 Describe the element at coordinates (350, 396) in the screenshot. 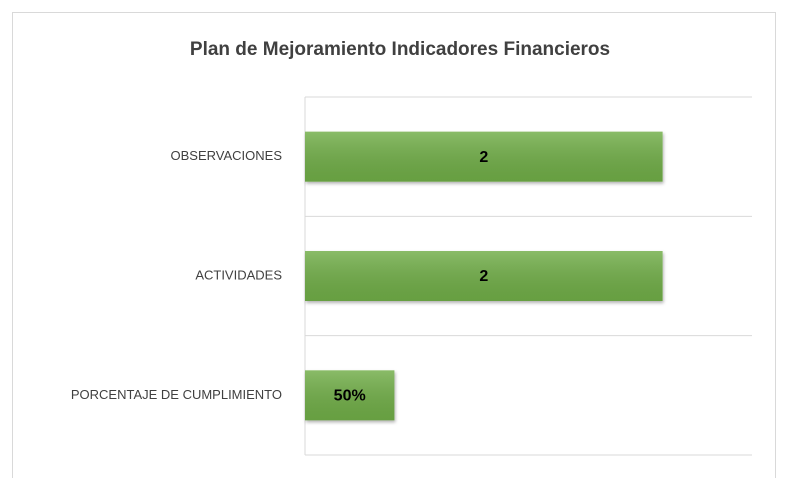

I see `value-label: 50%` at that location.